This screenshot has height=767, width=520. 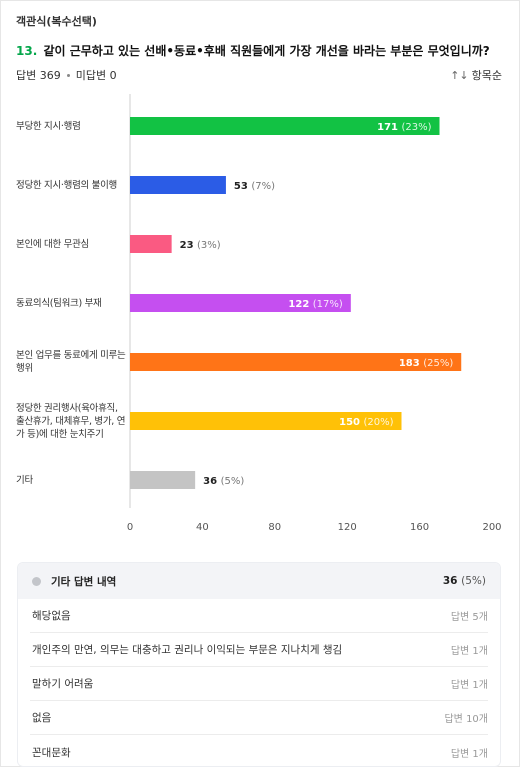 I want to click on data-label-percent: (23%), so click(x=416, y=127).